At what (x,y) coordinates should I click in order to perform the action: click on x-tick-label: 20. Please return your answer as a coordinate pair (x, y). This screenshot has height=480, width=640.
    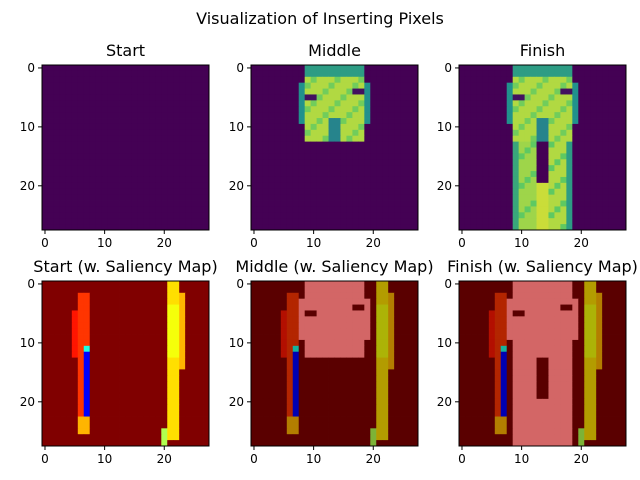
    Looking at the image, I should click on (581, 459).